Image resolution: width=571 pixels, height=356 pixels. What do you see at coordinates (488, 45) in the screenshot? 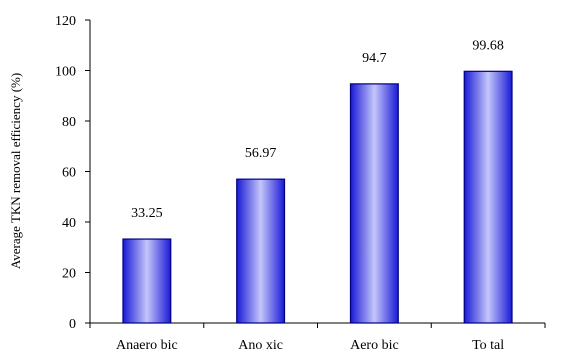
I see `data-label-total: 99.68` at bounding box center [488, 45].